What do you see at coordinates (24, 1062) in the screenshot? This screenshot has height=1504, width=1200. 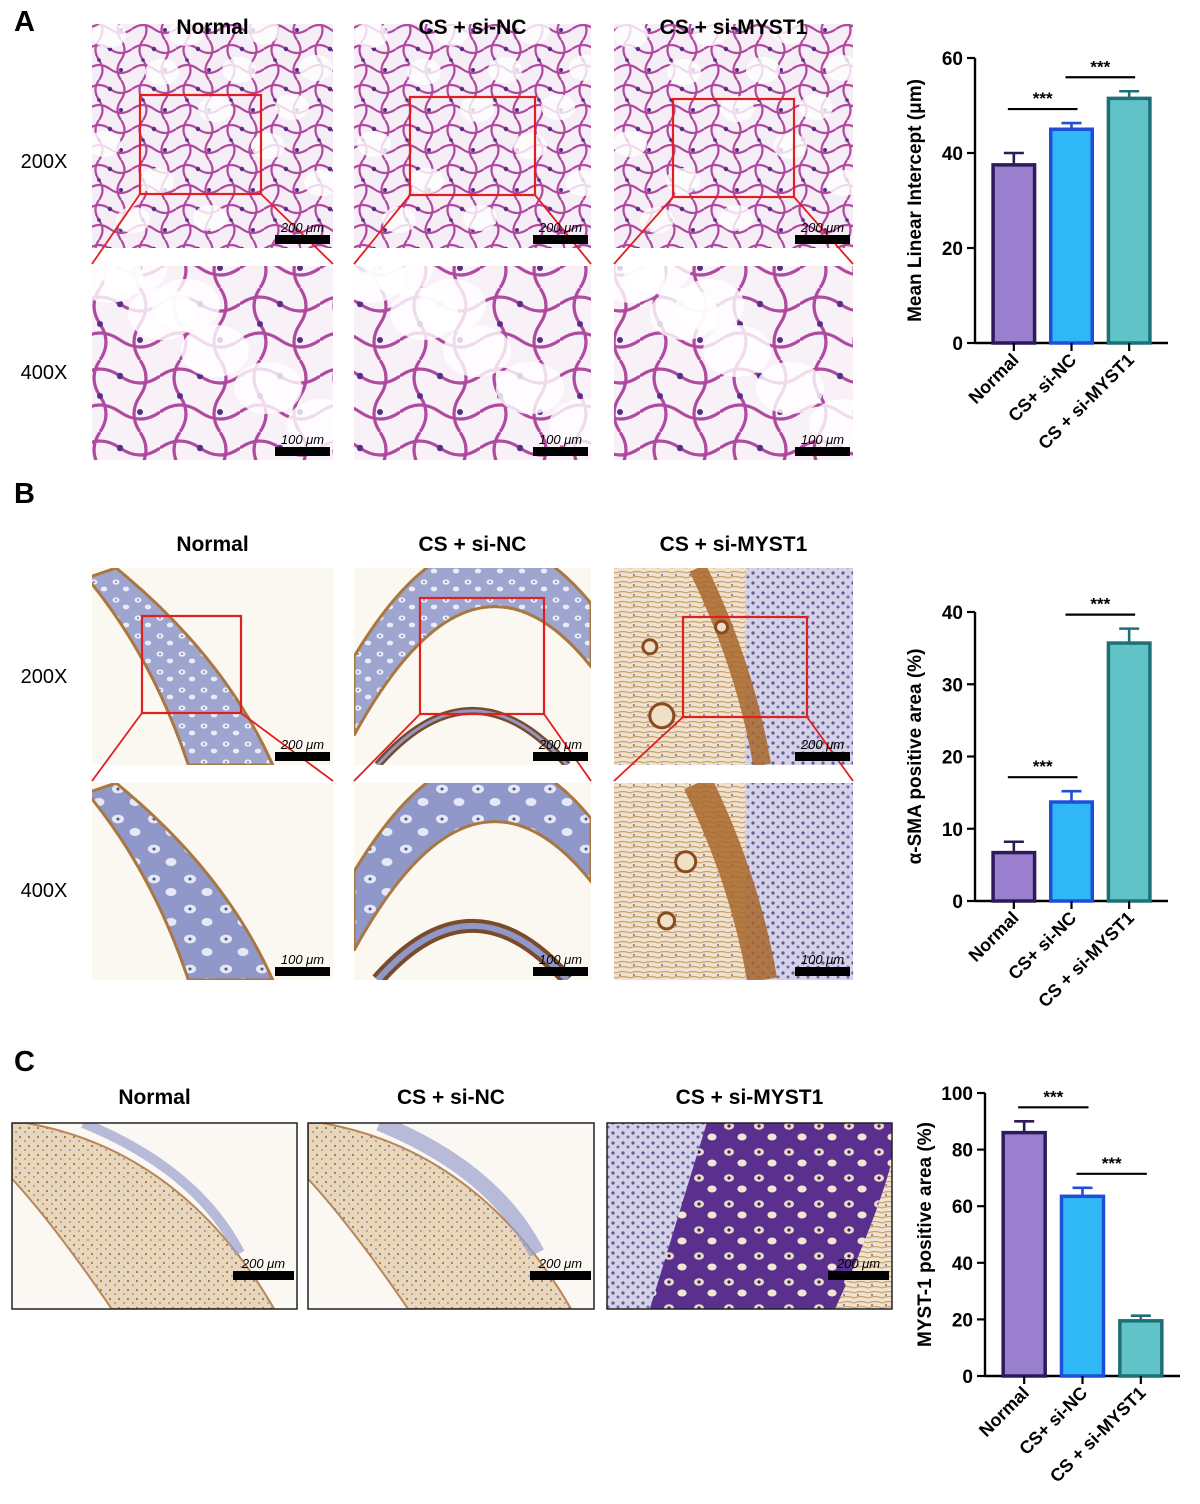 I see `panel-letter-c: C` at bounding box center [24, 1062].